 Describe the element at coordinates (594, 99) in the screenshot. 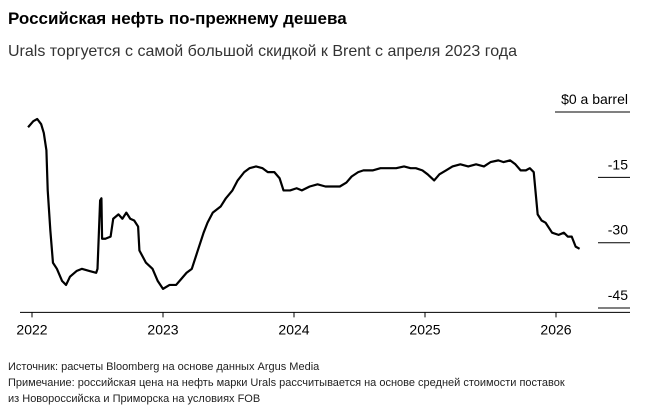

I see `y-tick-label: $0 a barrel` at that location.